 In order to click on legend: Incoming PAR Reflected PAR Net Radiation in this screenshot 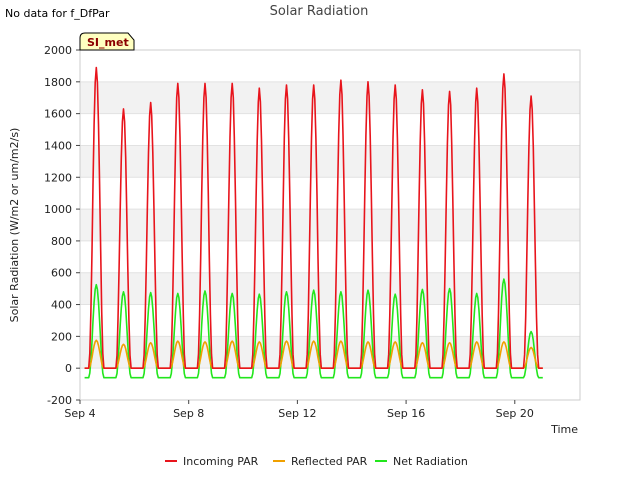, I will do `click(316, 461)`.